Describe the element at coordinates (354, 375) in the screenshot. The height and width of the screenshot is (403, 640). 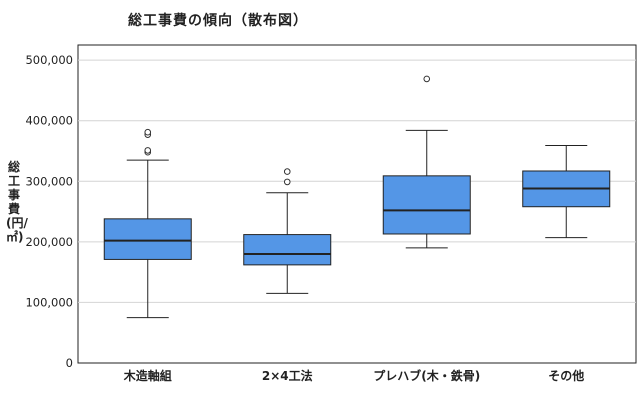
I see `category-labels: 木造軸組 2×4工法 プレハブ(木・鉄骨) その他` at that location.